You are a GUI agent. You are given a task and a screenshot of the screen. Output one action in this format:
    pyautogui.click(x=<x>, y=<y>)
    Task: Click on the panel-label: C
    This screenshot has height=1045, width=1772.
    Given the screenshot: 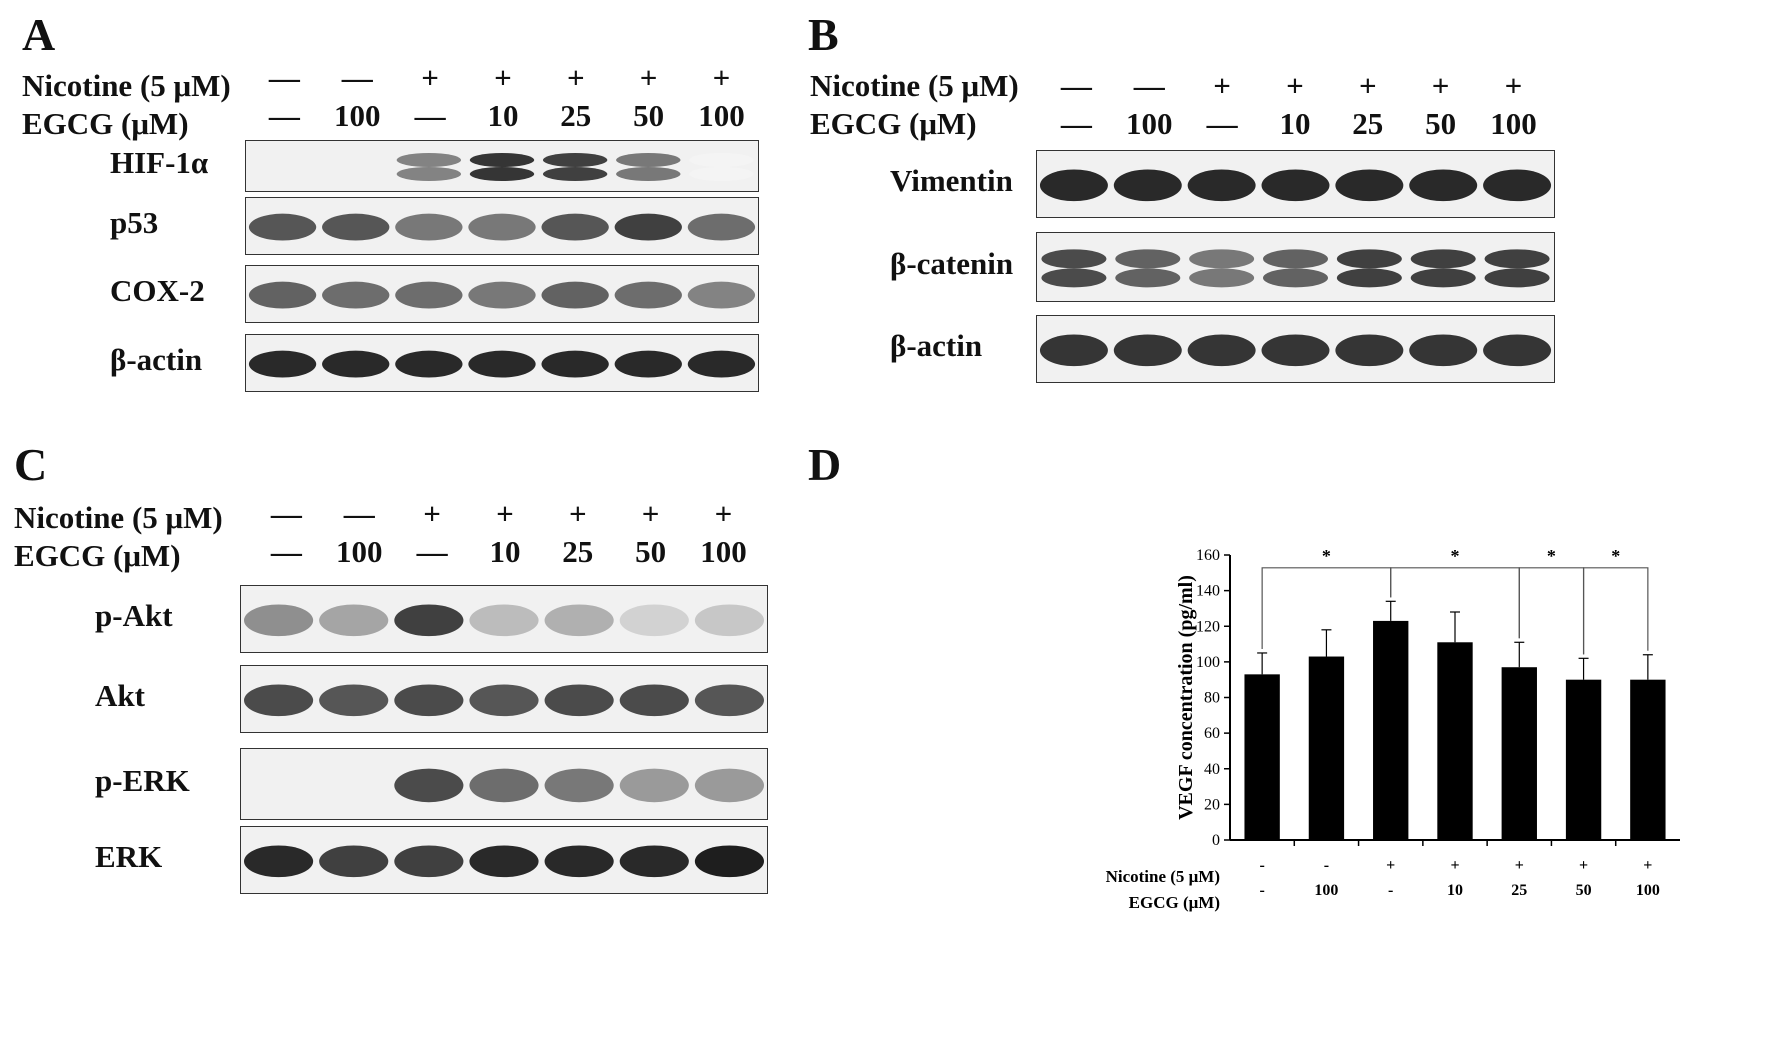 What is the action you would take?
    pyautogui.click(x=31, y=464)
    